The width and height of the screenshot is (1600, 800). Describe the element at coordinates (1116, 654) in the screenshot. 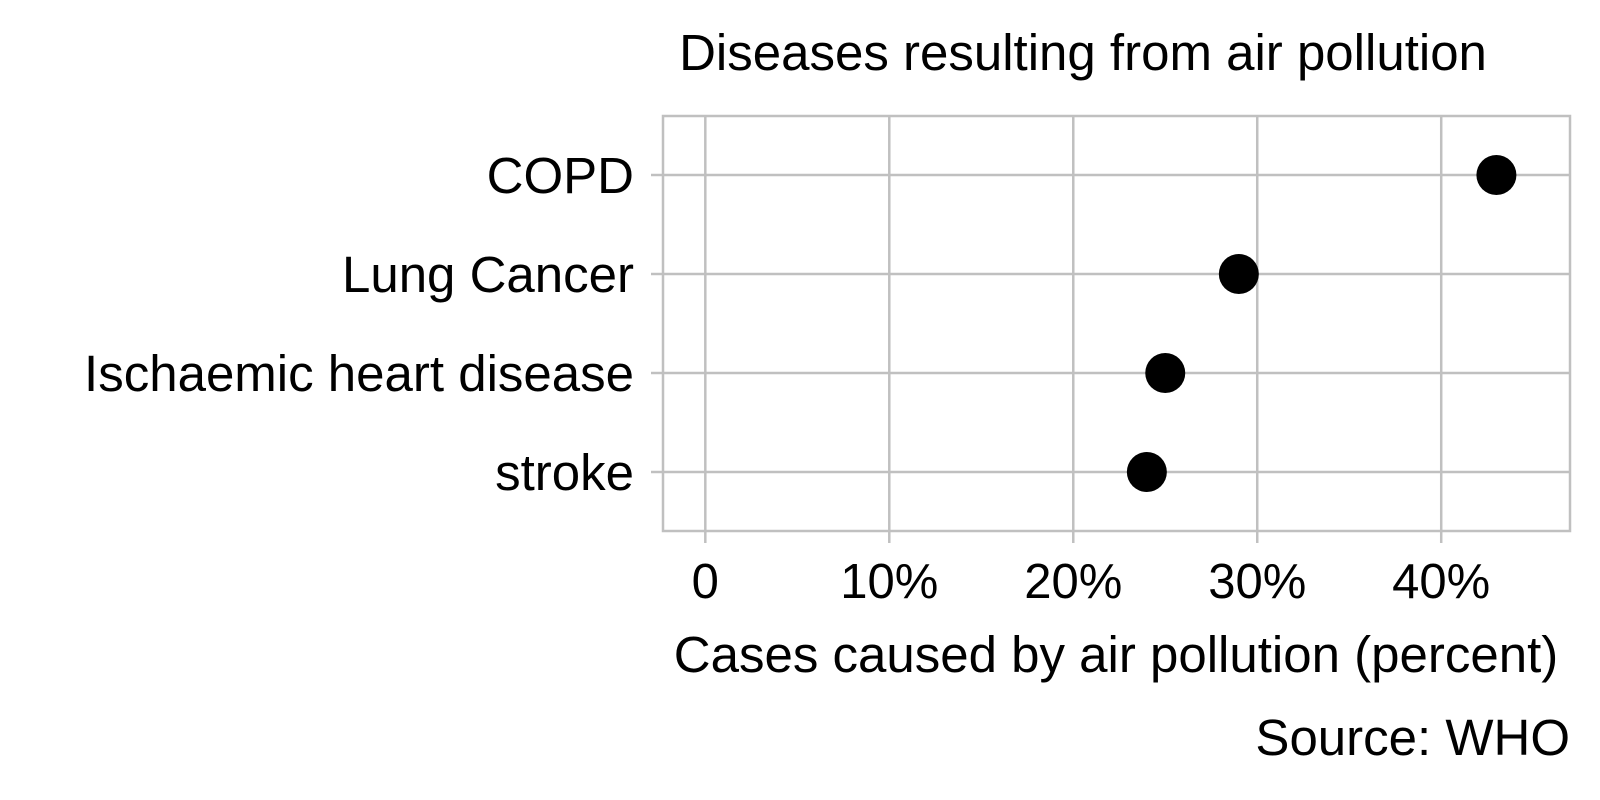

I see `x-axis-title: Cases caused by air pollution (percent)` at that location.